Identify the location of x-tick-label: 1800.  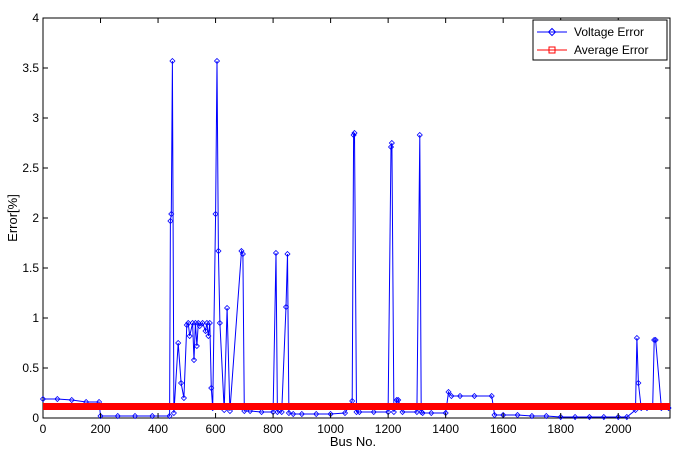
(560, 429).